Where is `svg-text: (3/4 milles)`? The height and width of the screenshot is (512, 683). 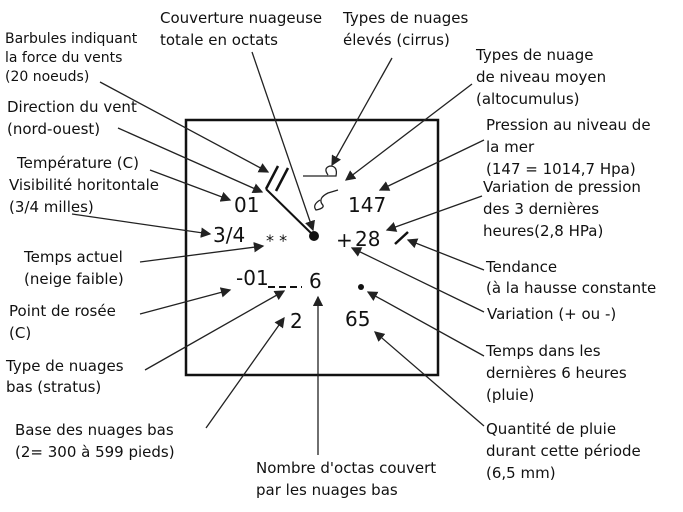
svg-text: (3/4 milles) is located at coordinates (51, 207).